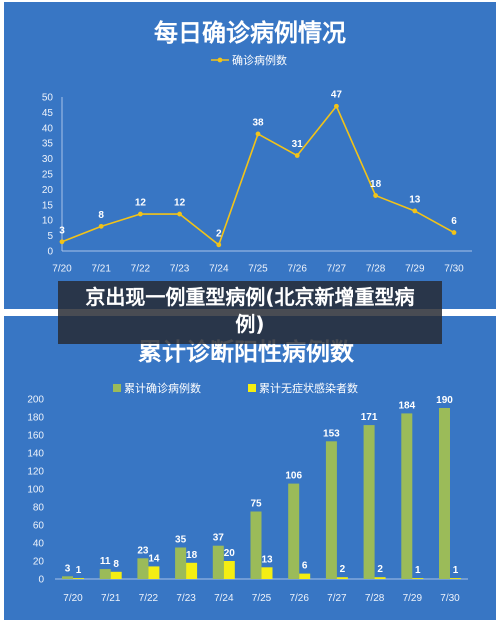  What do you see at coordinates (48, 205) in the screenshot?
I see `y-tick-label: 15` at bounding box center [48, 205].